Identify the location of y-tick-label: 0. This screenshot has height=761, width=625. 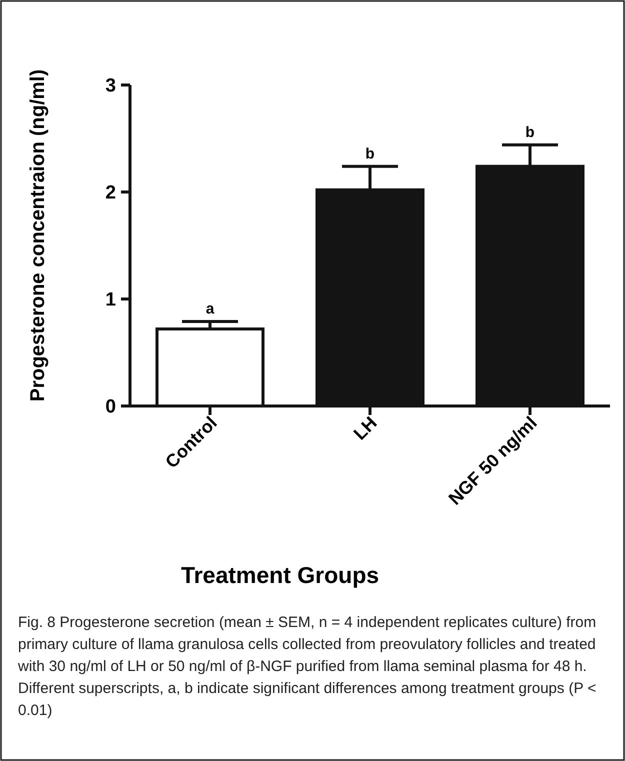
(110, 407).